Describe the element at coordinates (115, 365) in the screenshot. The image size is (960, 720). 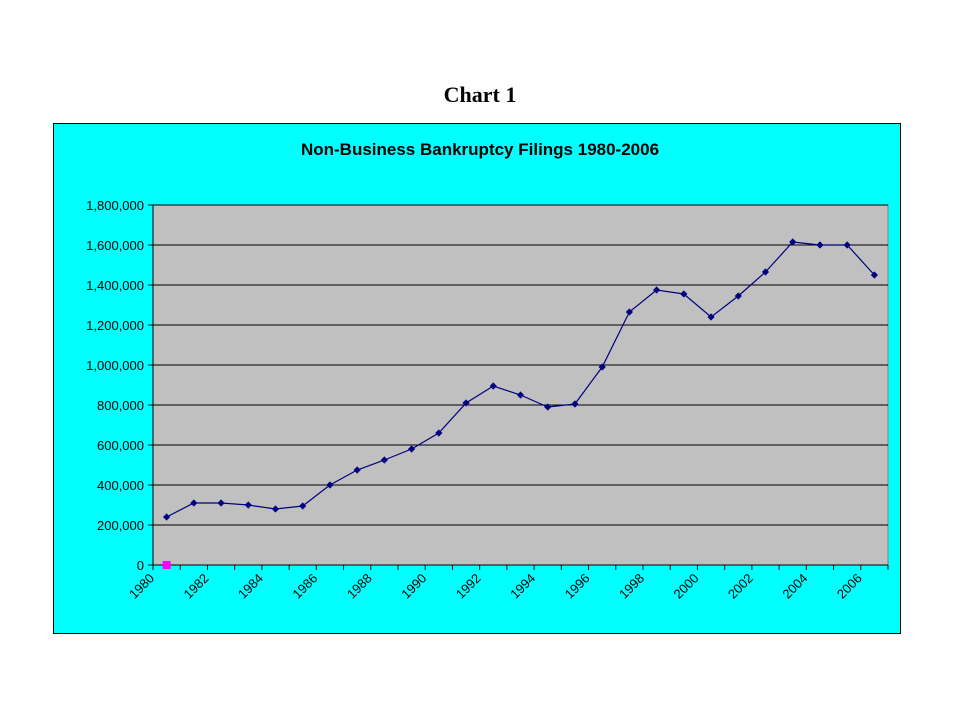
I see `y-tick-label: 1,000,000` at that location.